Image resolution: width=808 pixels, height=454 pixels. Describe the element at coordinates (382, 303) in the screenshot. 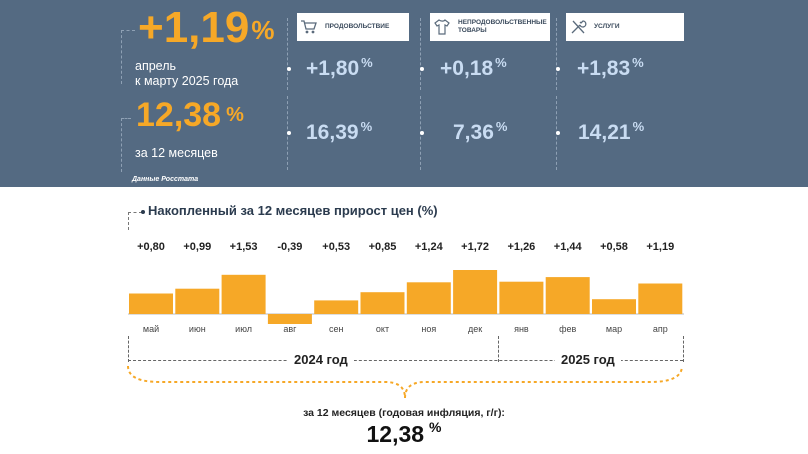

I see `bar-окт` at that location.